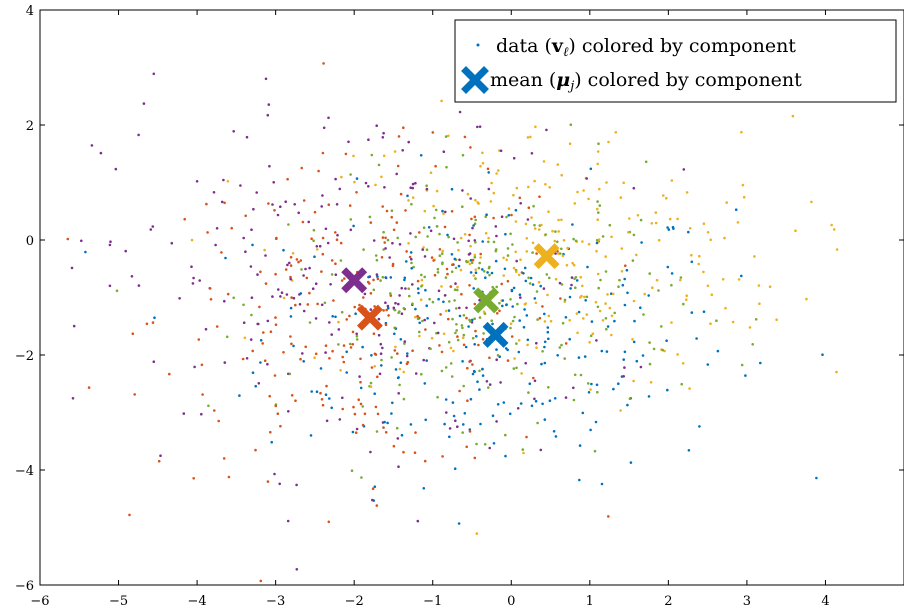  Describe the element at coordinates (432, 601) in the screenshot. I see `x-tick-label: −1` at that location.